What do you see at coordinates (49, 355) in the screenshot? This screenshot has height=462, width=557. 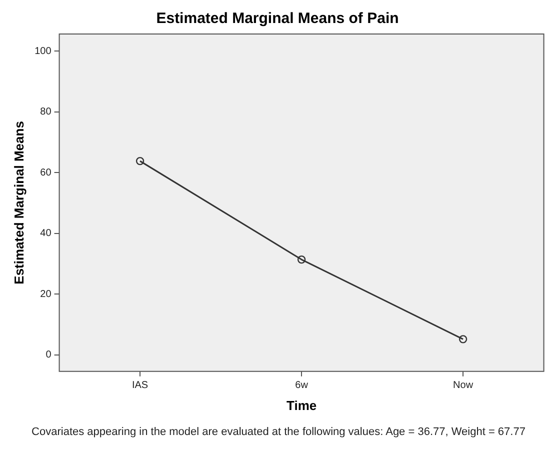 I see `y-tick-label: 0` at bounding box center [49, 355].